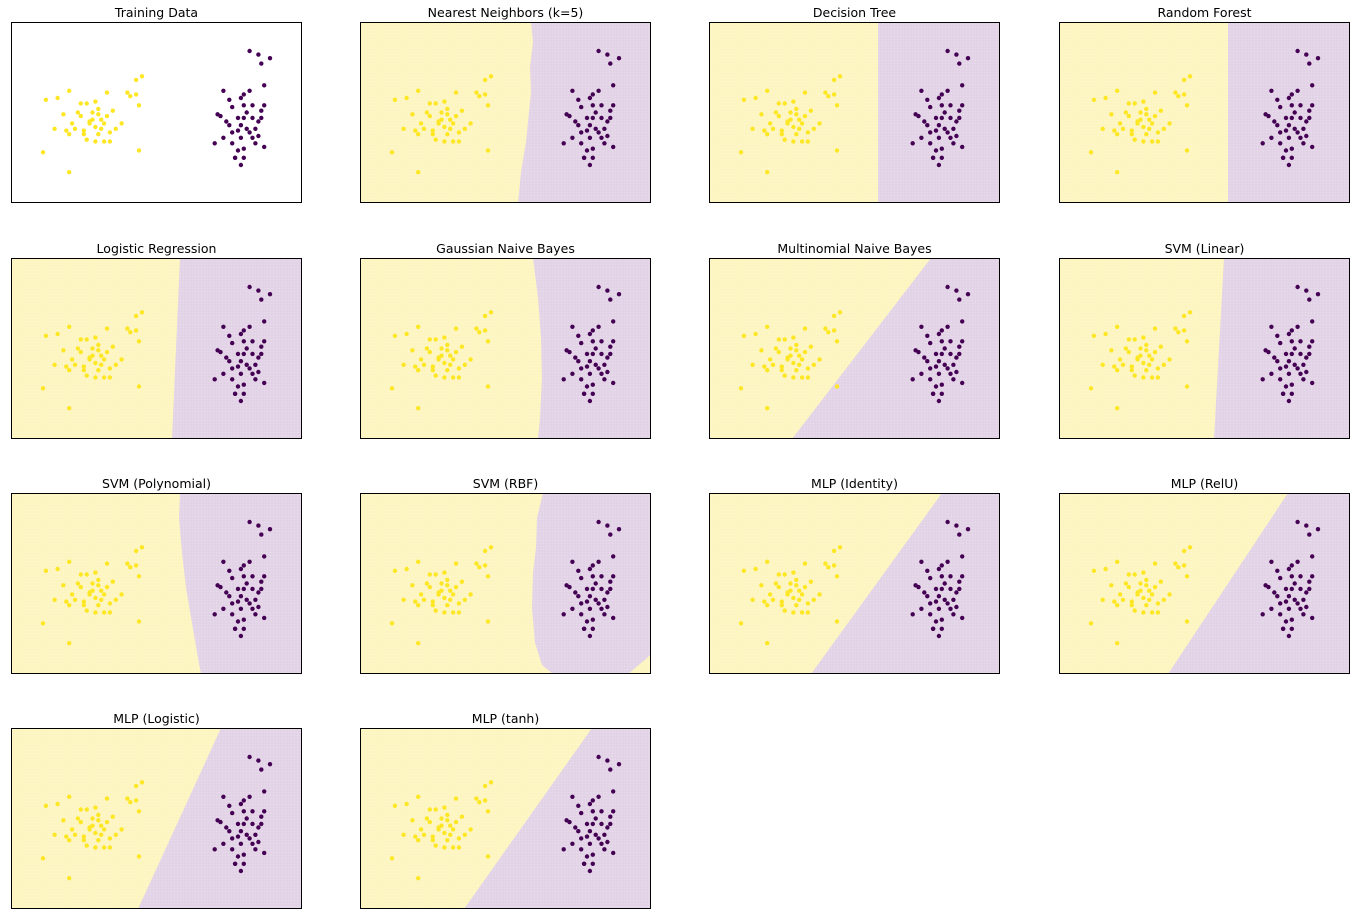 This screenshot has height=920, width=1357. I want to click on panel-svm-linear: SVM (Linear), so click(1204, 340).